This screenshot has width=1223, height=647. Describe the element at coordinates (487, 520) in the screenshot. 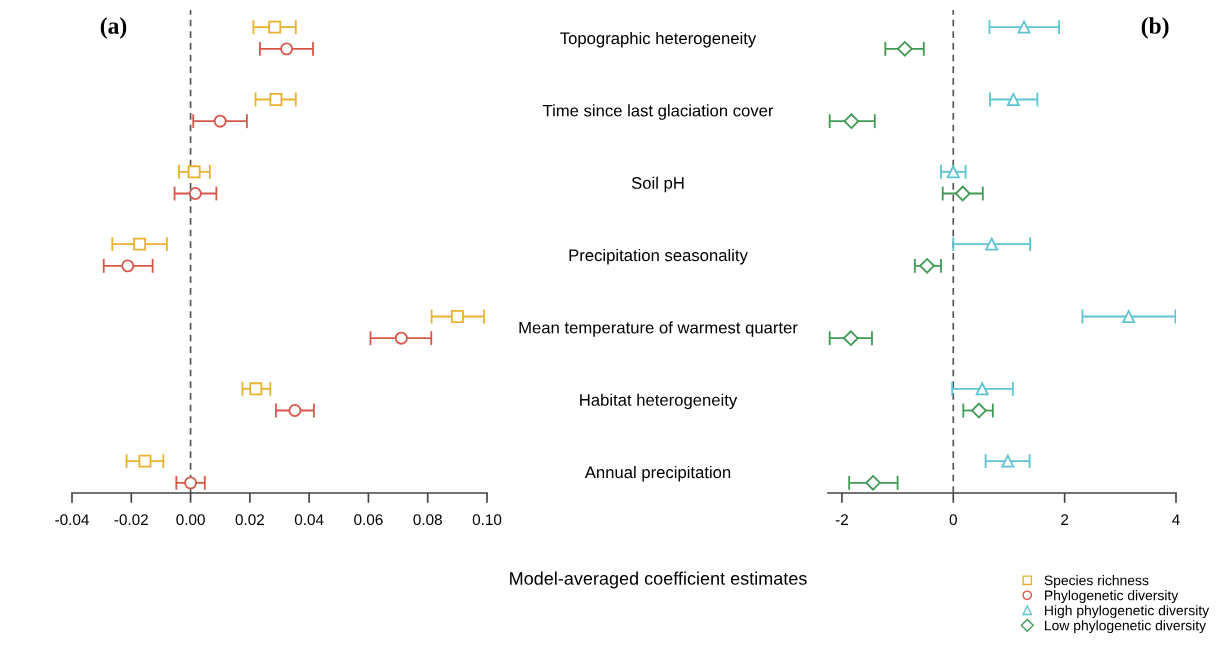

I see `x-tick-label: 0.10` at that location.